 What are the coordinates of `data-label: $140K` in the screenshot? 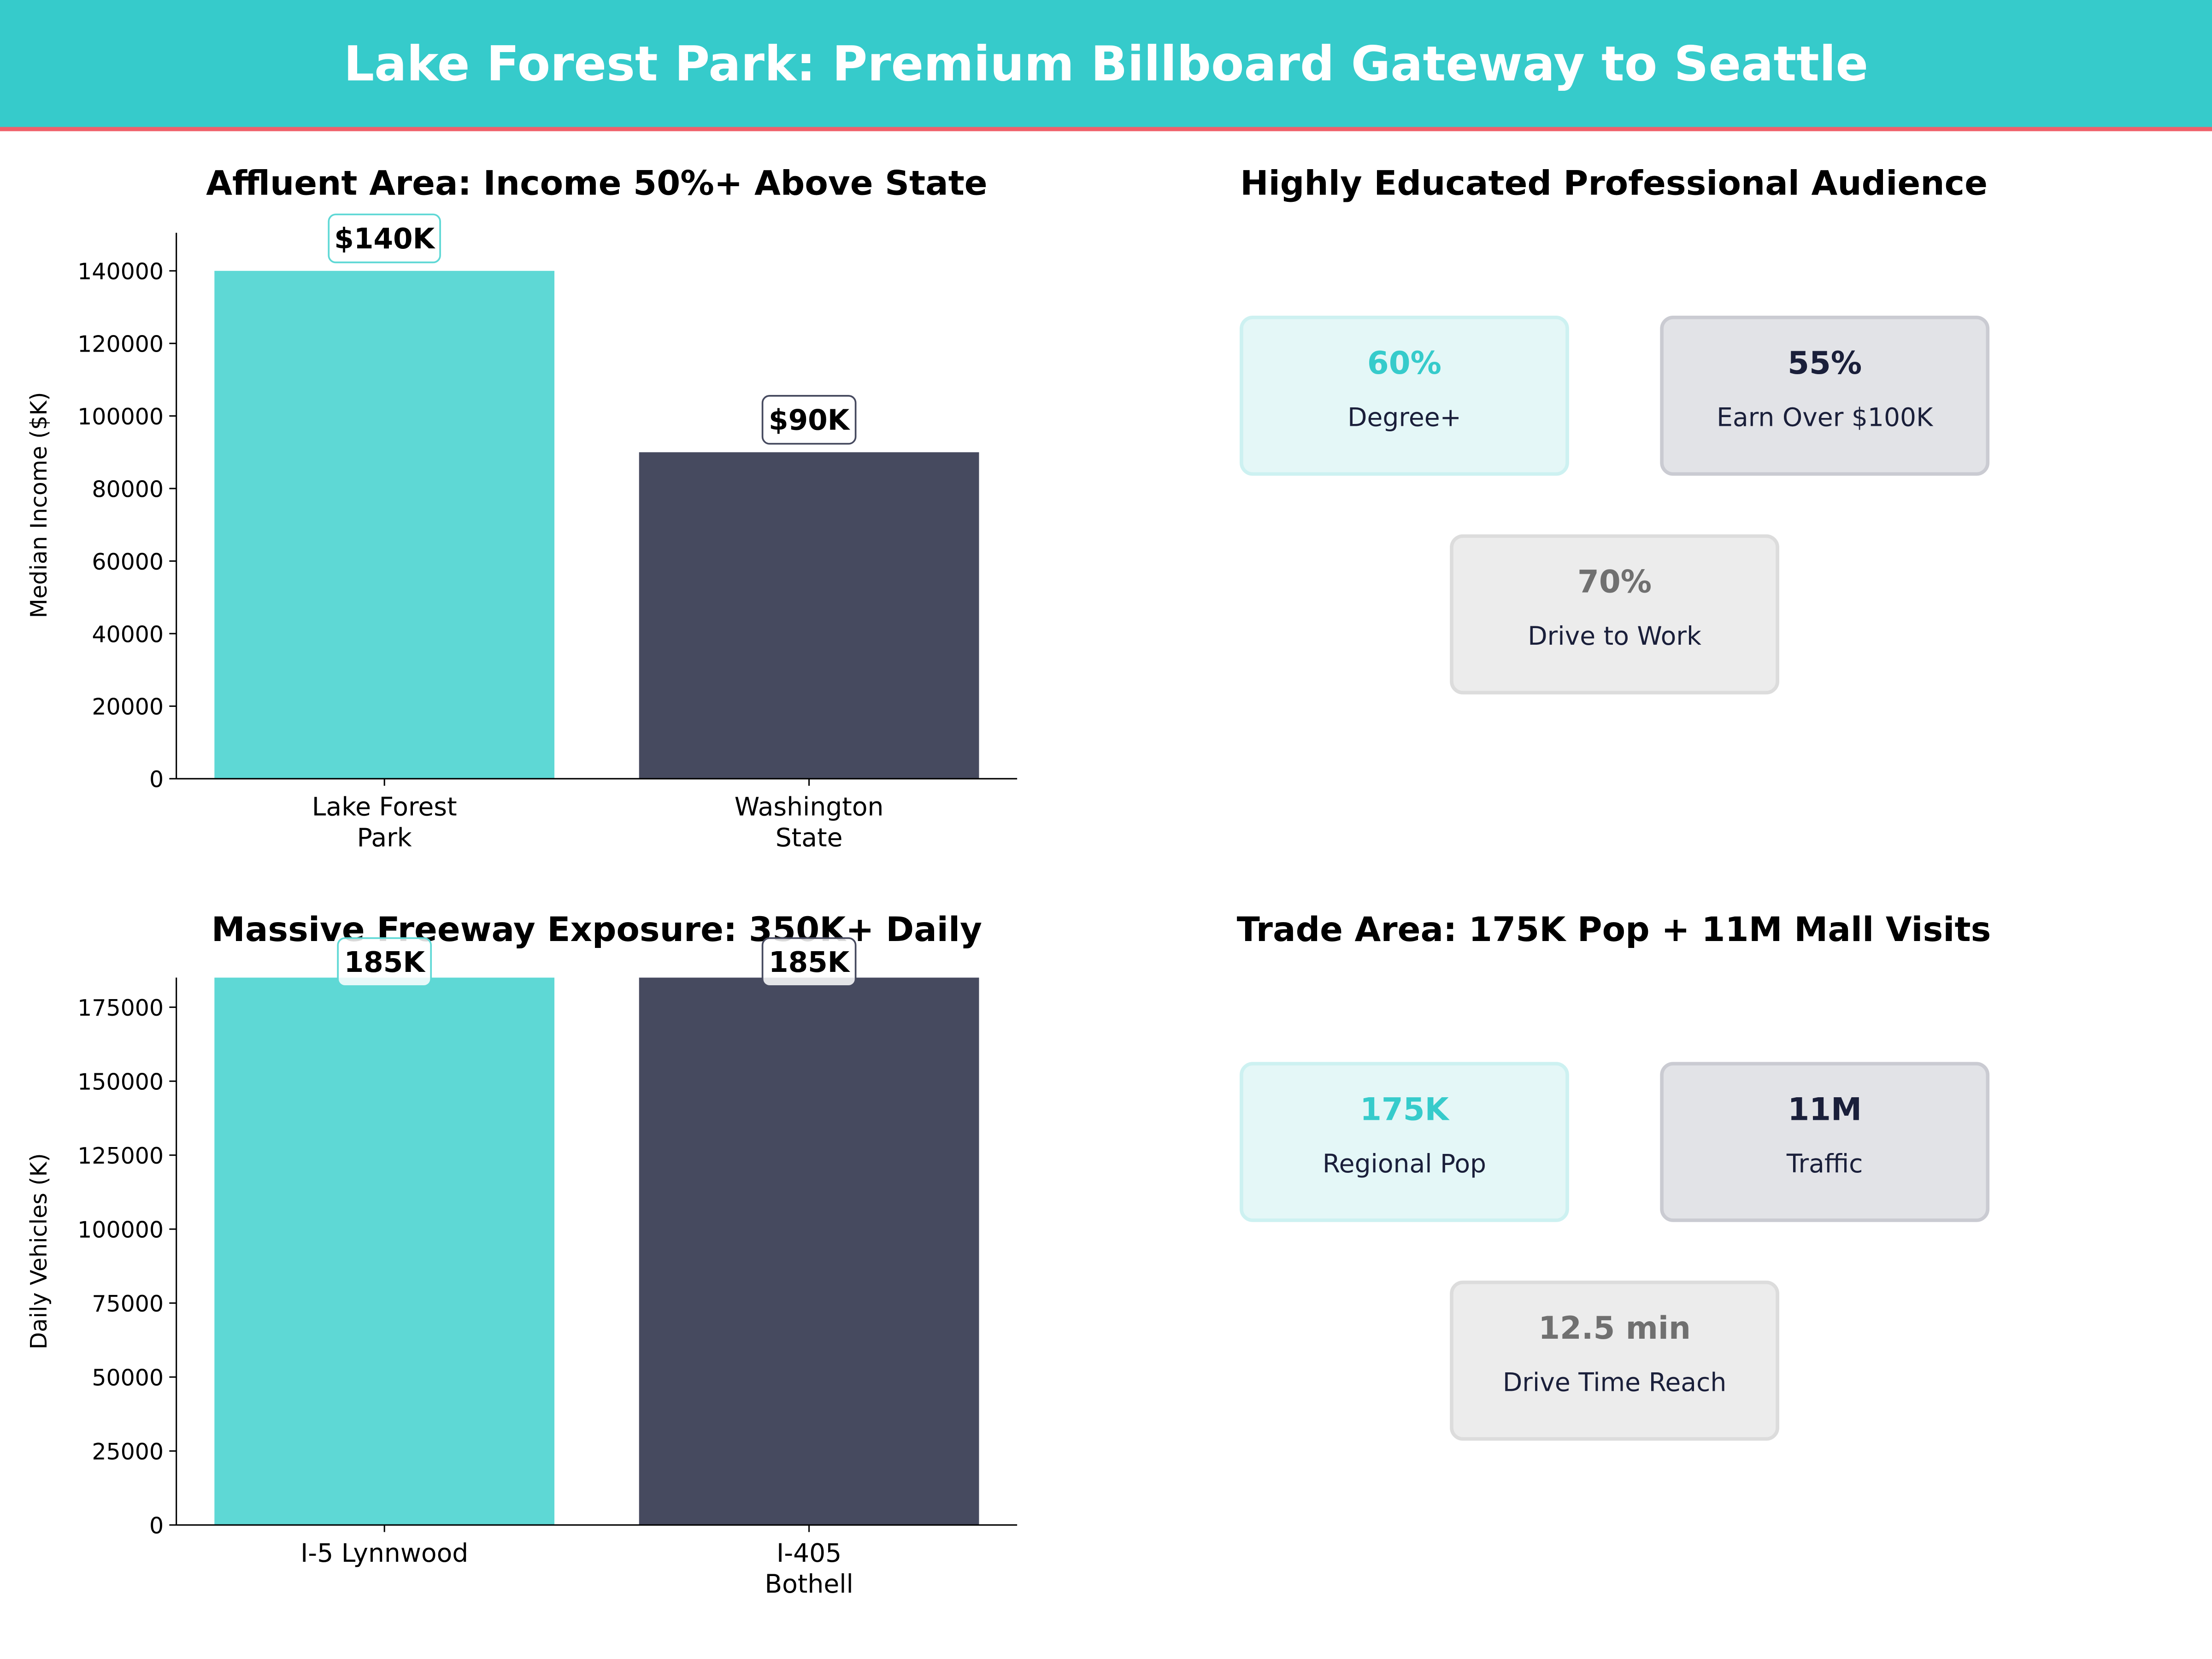 It's located at (384, 239).